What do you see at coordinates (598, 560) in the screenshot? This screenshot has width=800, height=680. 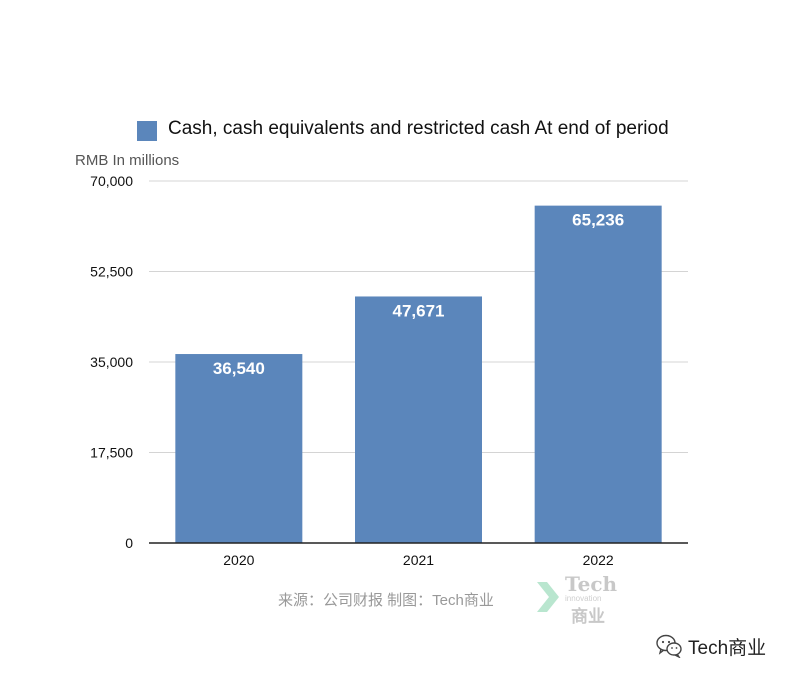 I see `x-tick-label: 2022` at bounding box center [598, 560].